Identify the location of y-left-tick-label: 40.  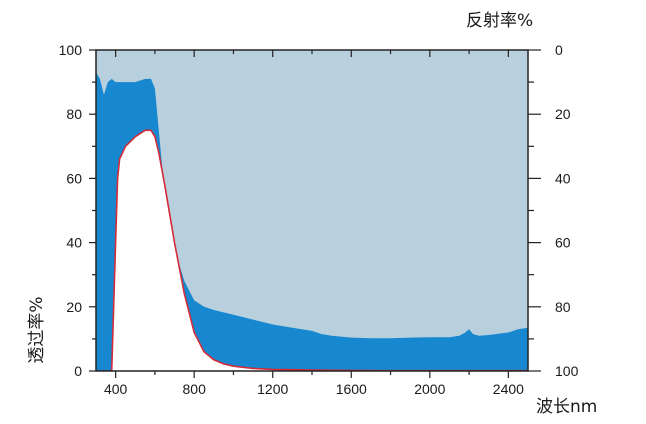
(74, 243).